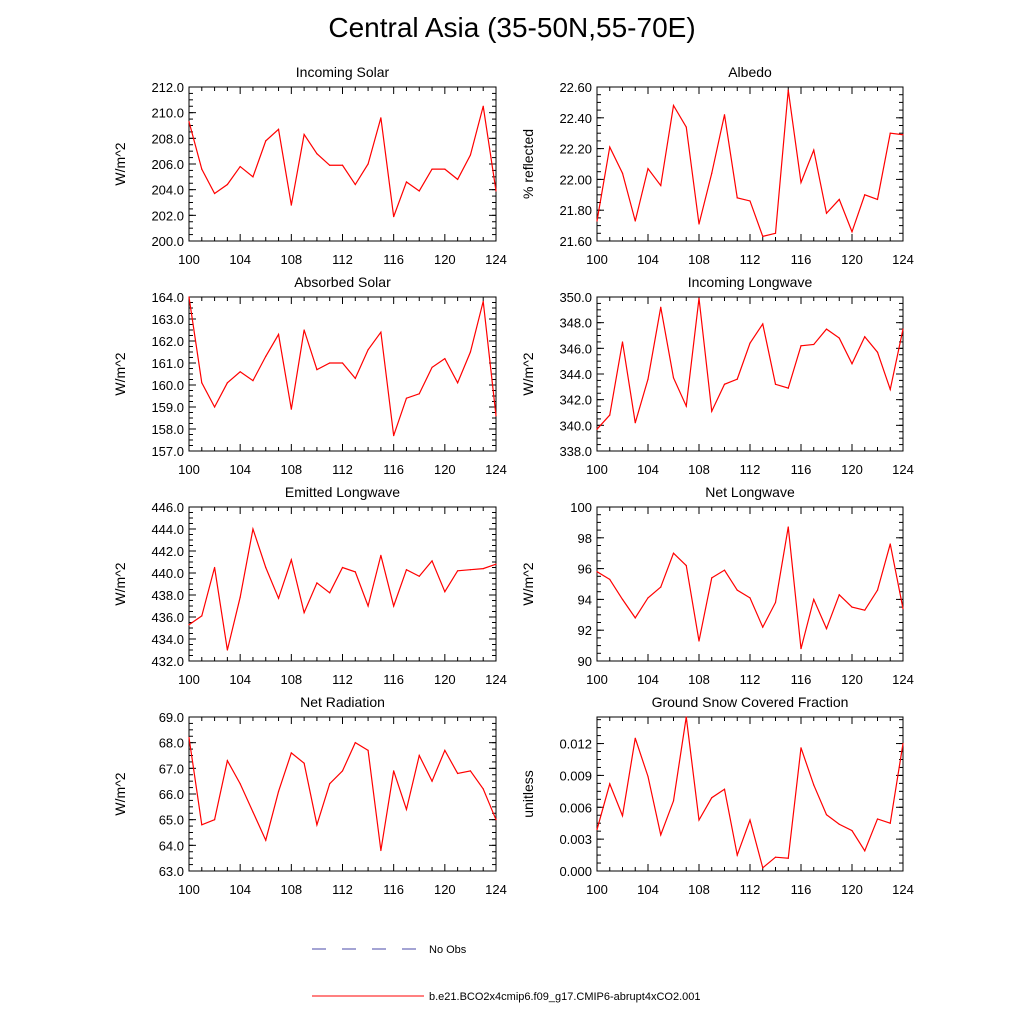 The height and width of the screenshot is (1024, 1024). Describe the element at coordinates (240, 259) in the screenshot. I see `x-tick-label: 104` at that location.